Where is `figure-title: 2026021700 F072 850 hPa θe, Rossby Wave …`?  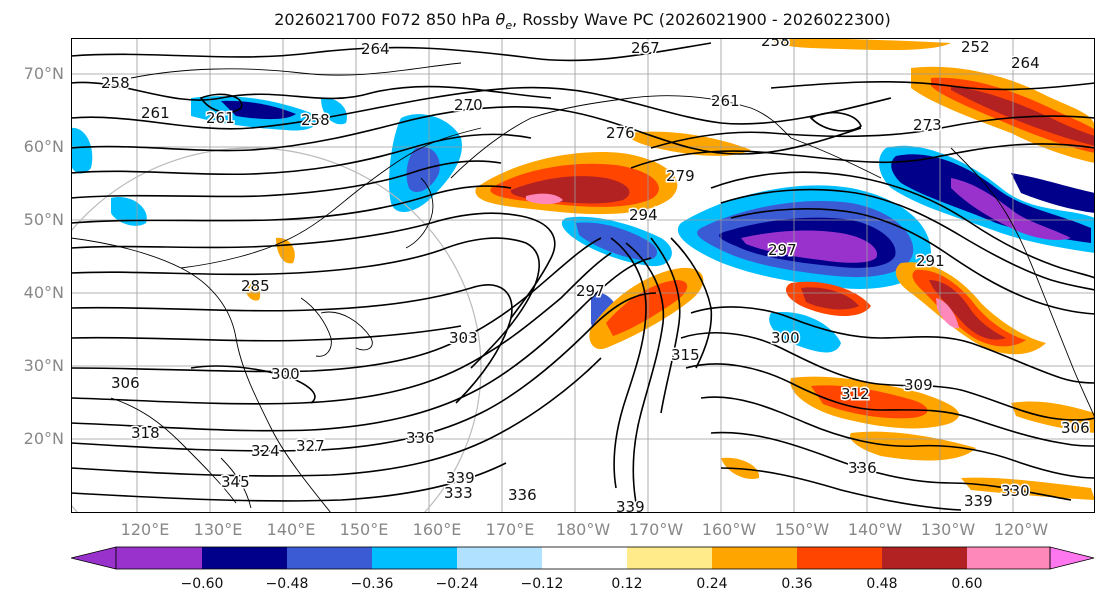
figure-title: 2026021700 F072 850 hPa θe, Rossby Wave … is located at coordinates (552, 21).